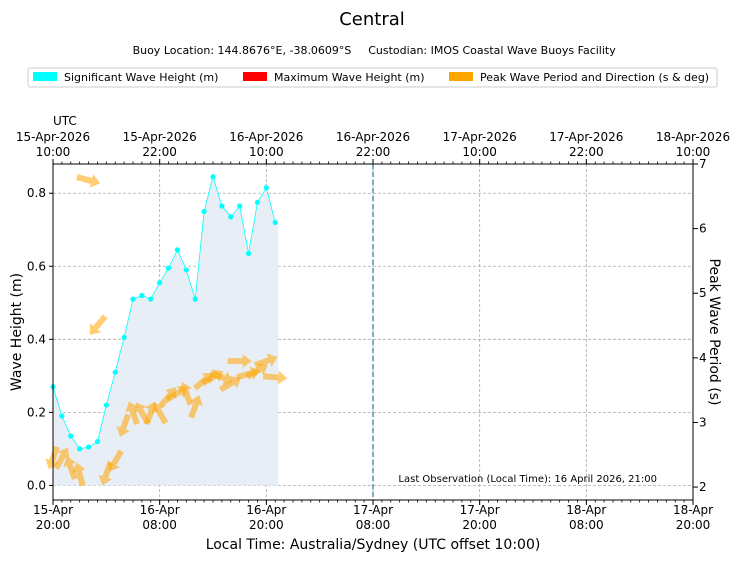  I want to click on legend-label-period: Peak Wave Period and Direction (s & deg), so click(594, 77).